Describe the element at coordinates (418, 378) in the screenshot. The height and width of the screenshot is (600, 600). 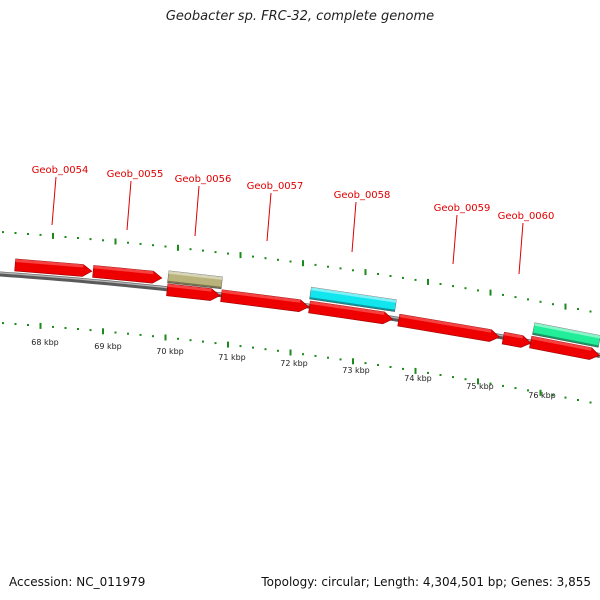
I see `scale-label: 74 kbp` at that location.